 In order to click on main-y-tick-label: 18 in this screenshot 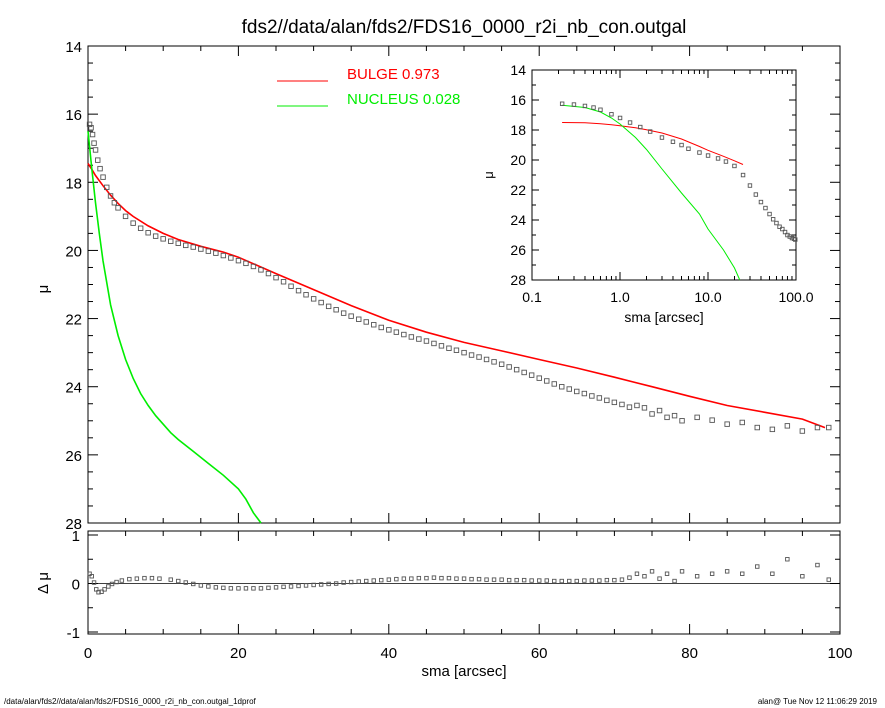, I will do `click(73, 183)`.